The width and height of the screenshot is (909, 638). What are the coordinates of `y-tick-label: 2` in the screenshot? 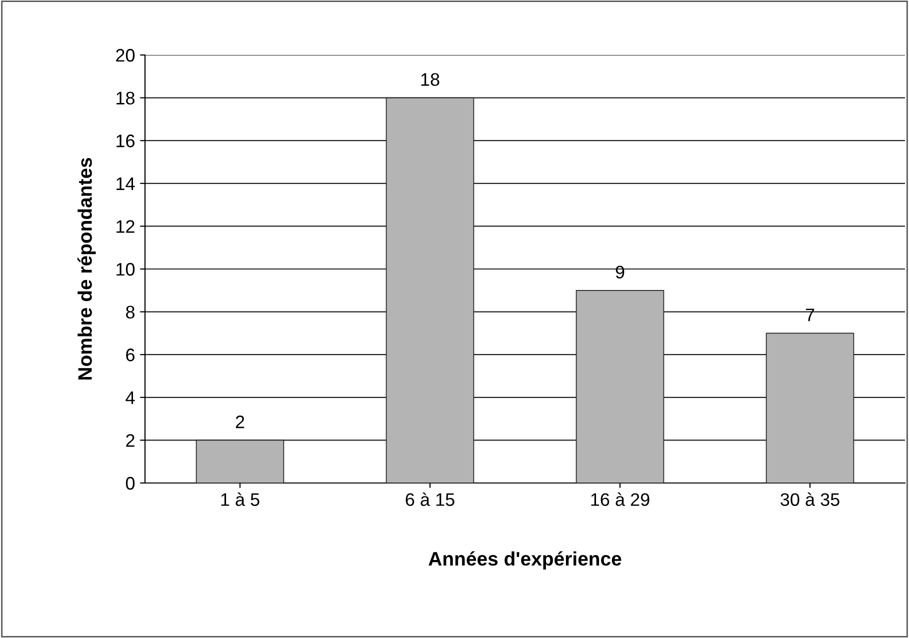 It's located at (130, 440).